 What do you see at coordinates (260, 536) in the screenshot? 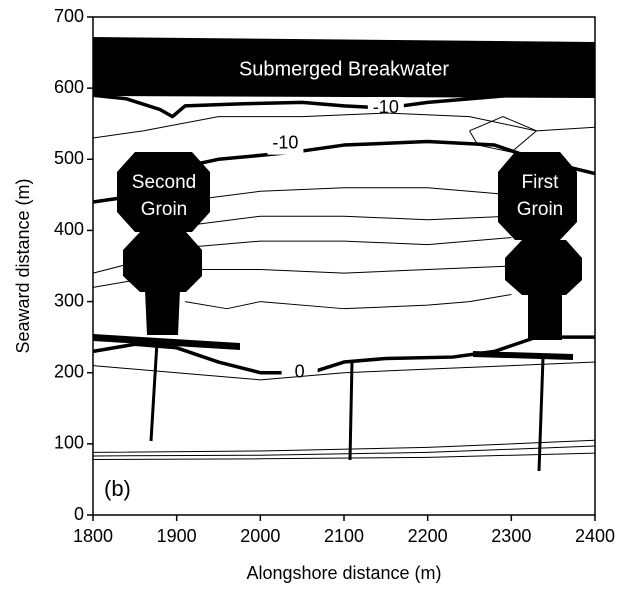
I see `x-tick-label: 2000` at bounding box center [260, 536].